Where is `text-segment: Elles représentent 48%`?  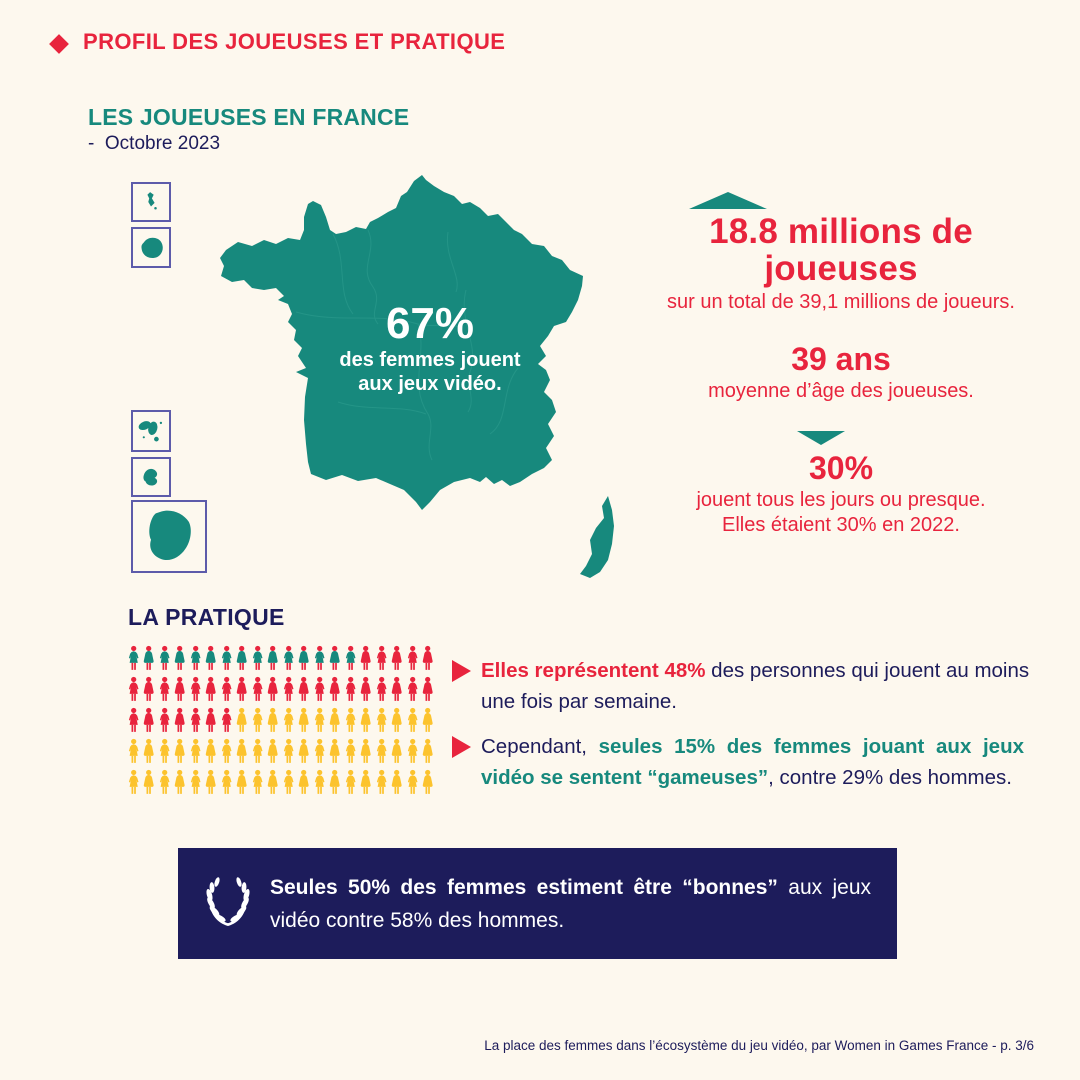 text-segment: Elles représentent 48% is located at coordinates (593, 670).